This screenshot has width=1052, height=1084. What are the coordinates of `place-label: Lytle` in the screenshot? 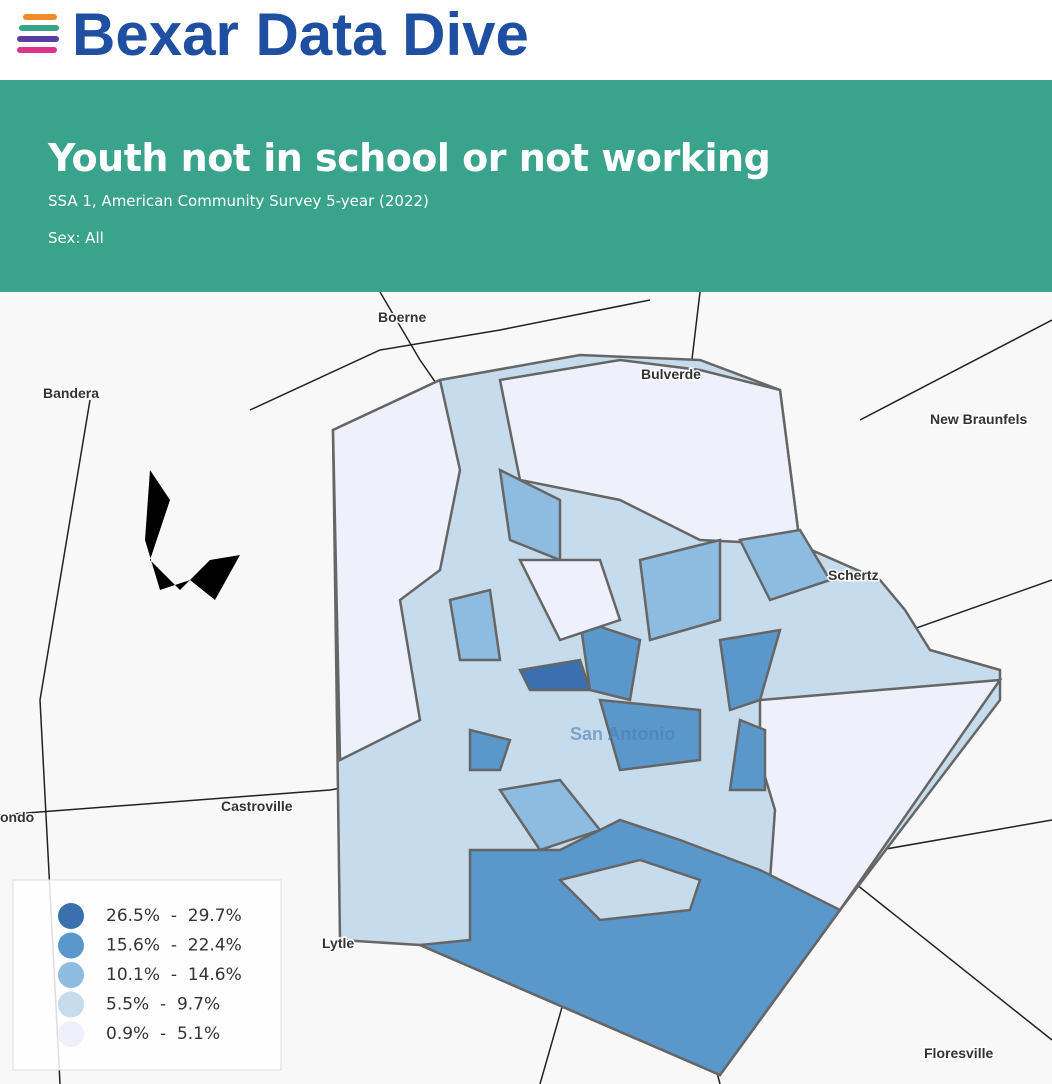 It's located at (338, 943).